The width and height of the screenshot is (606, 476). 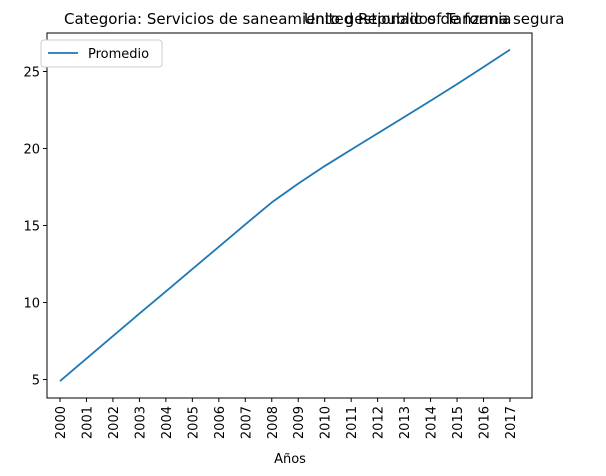 I want to click on x-tick-label: 2002, so click(x=114, y=422).